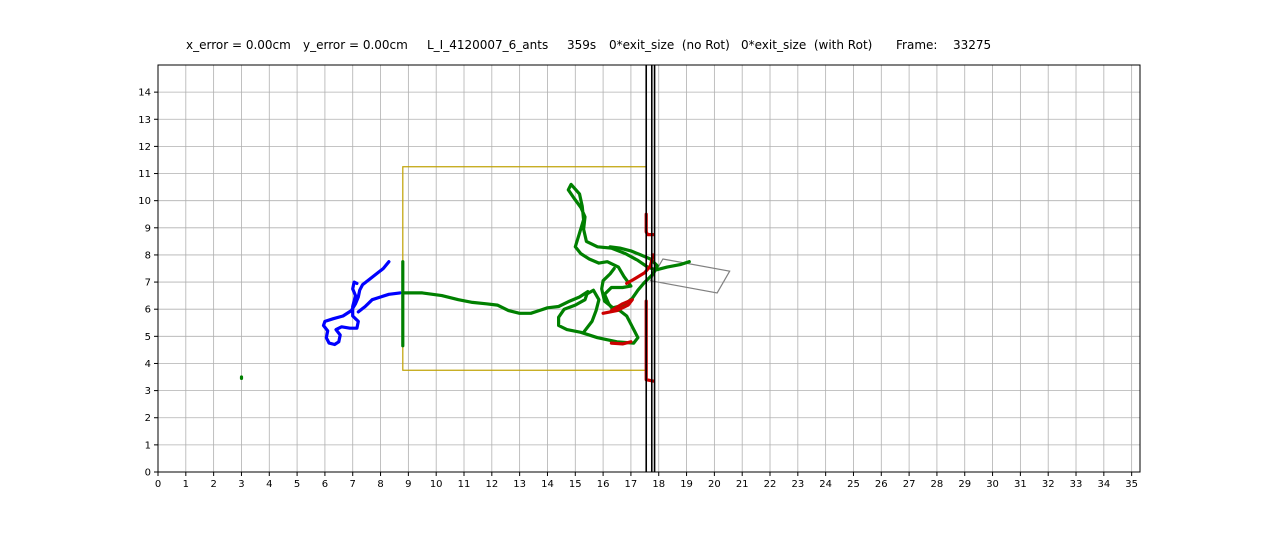  I want to click on load-shape, so click(690, 276).